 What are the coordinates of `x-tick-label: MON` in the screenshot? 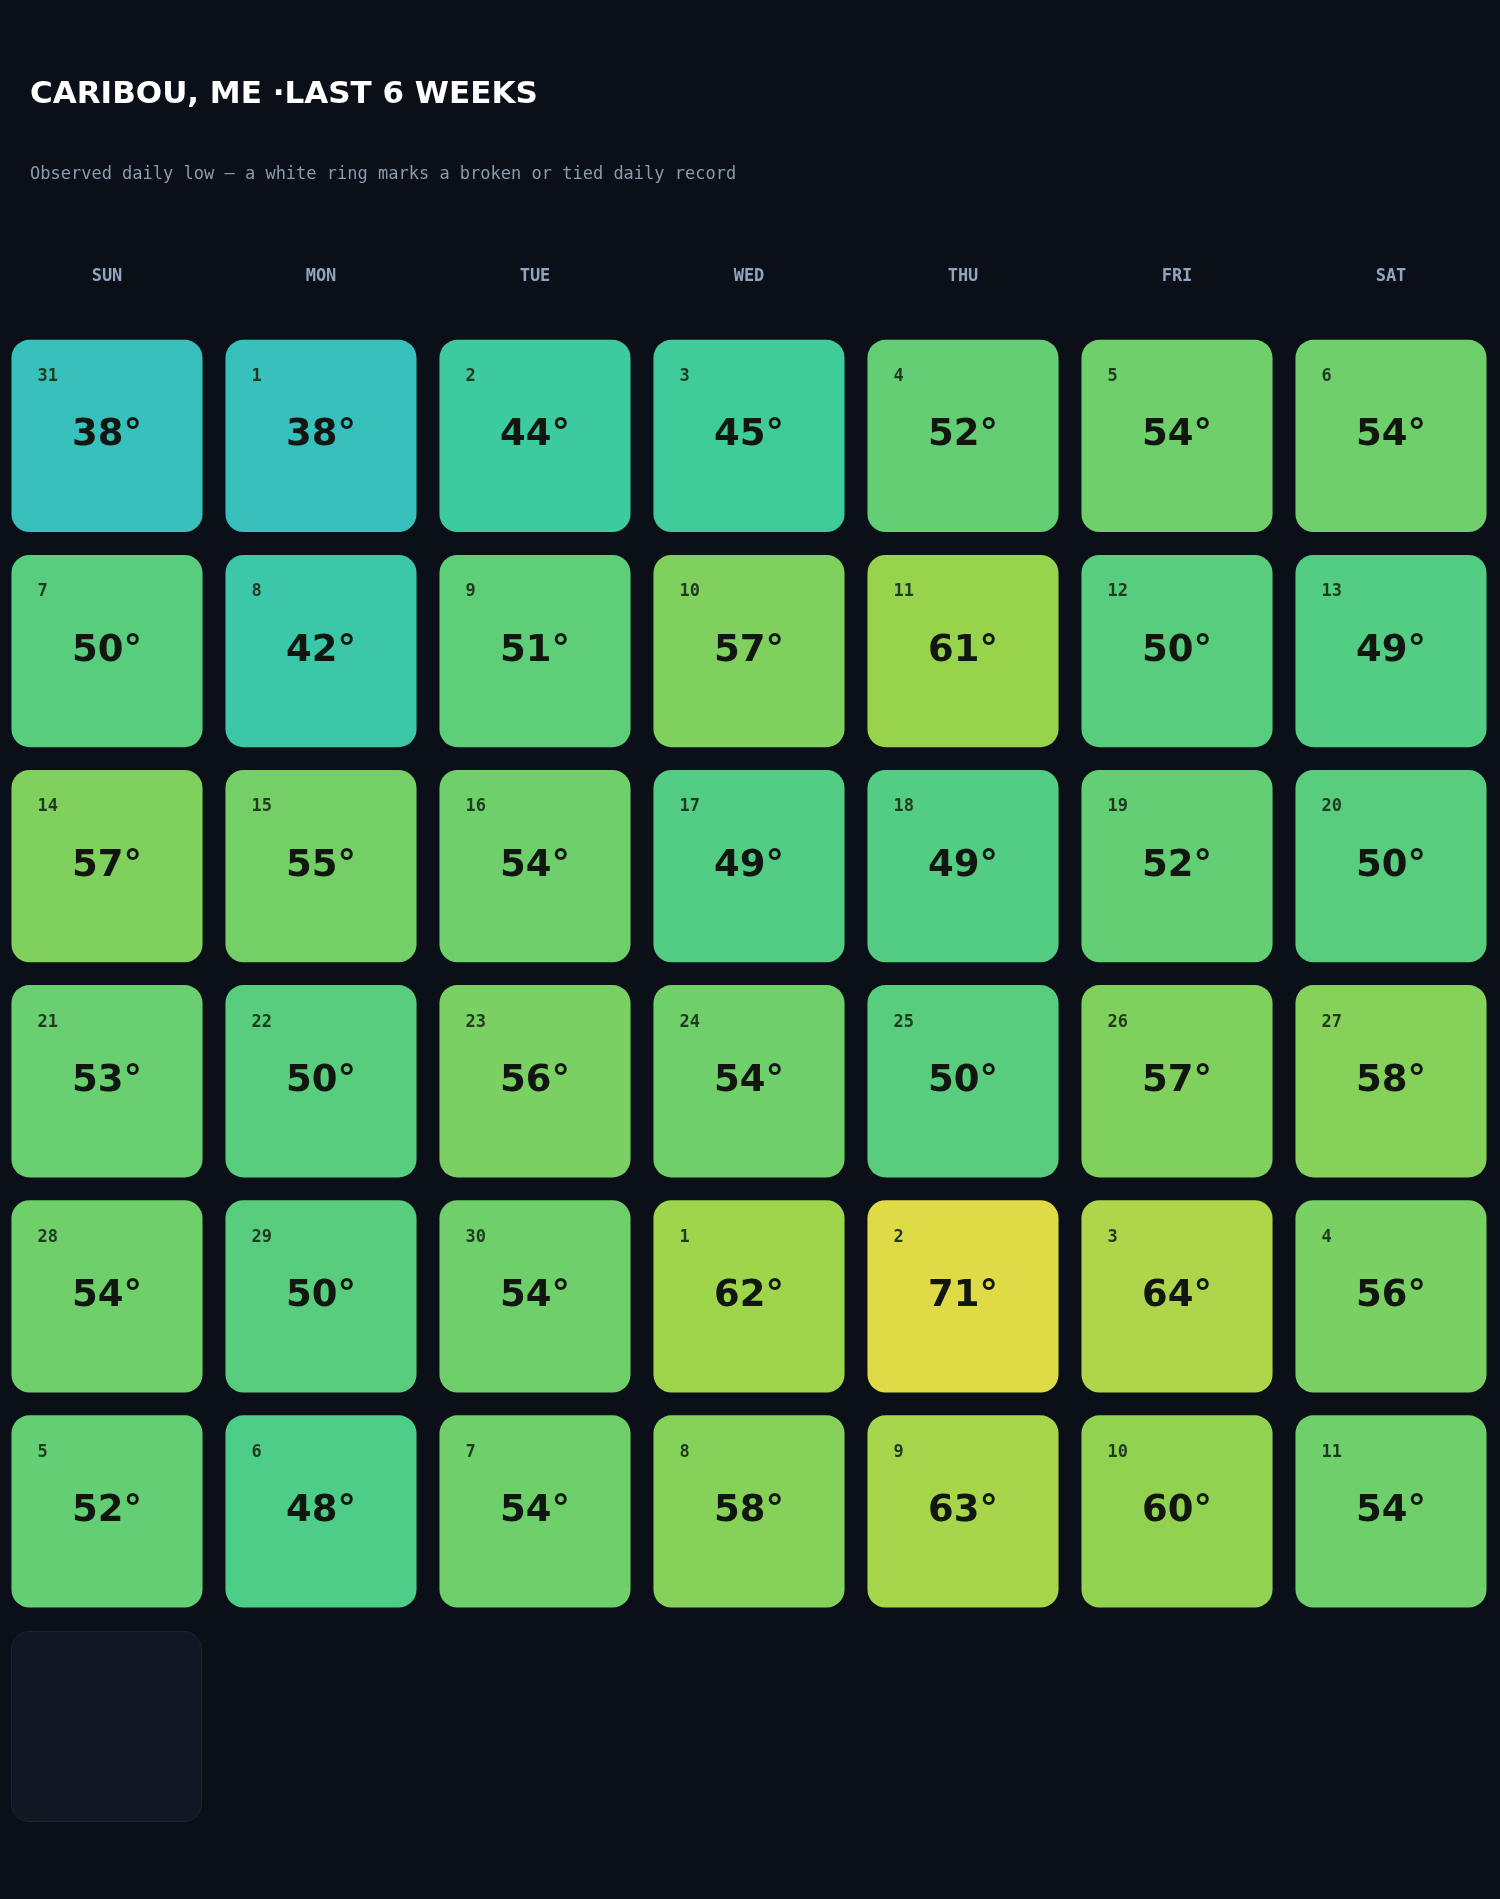 It's located at (321, 274).